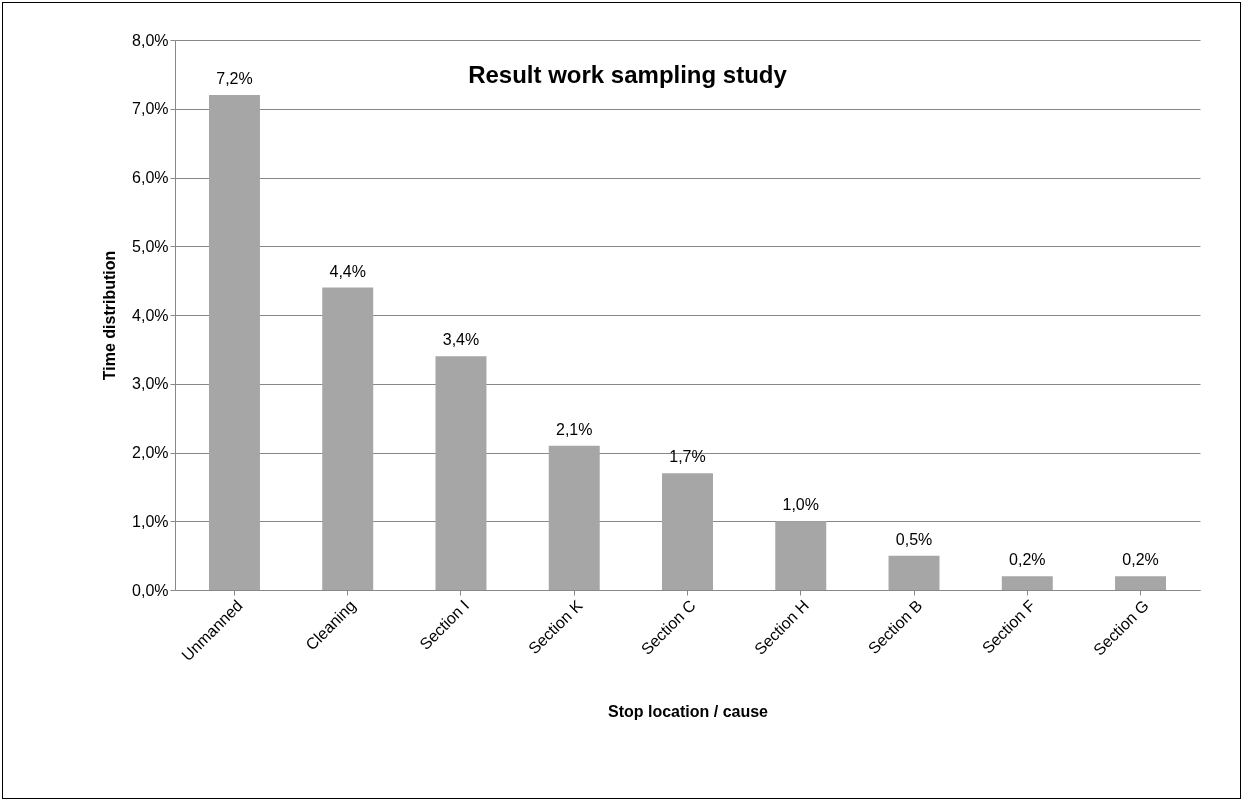  I want to click on data-label: 1,0%, so click(800, 505).